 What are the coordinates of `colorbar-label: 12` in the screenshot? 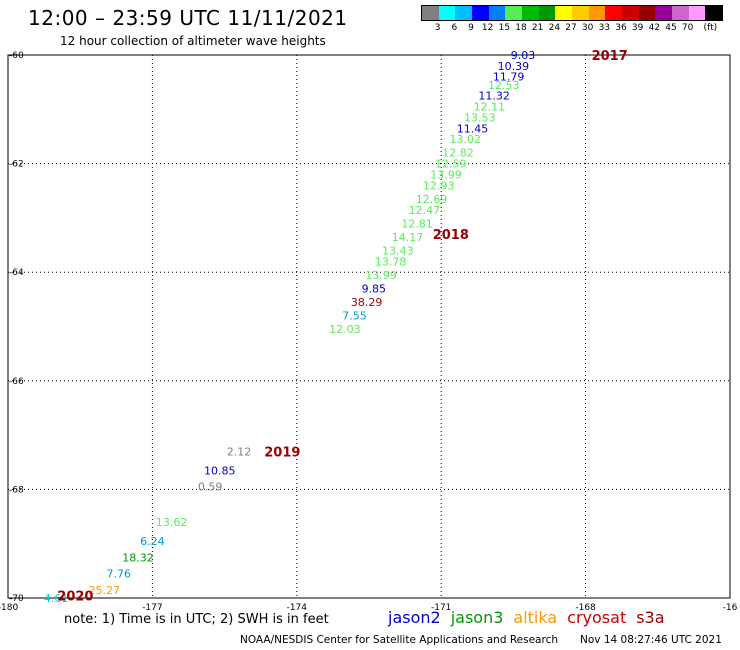 It's located at (487, 28).